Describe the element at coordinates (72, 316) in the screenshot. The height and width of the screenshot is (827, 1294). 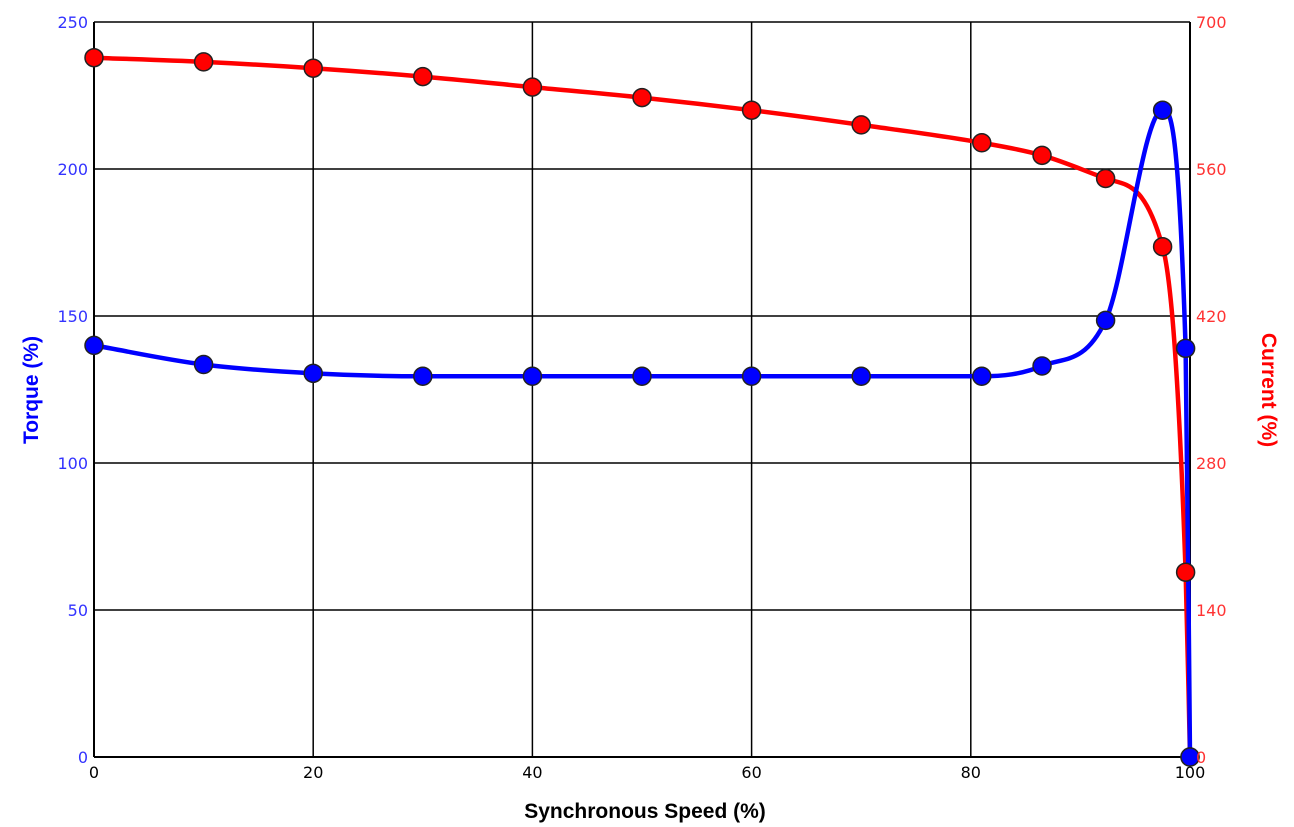
I see `y-left-tick-label: 150` at that location.